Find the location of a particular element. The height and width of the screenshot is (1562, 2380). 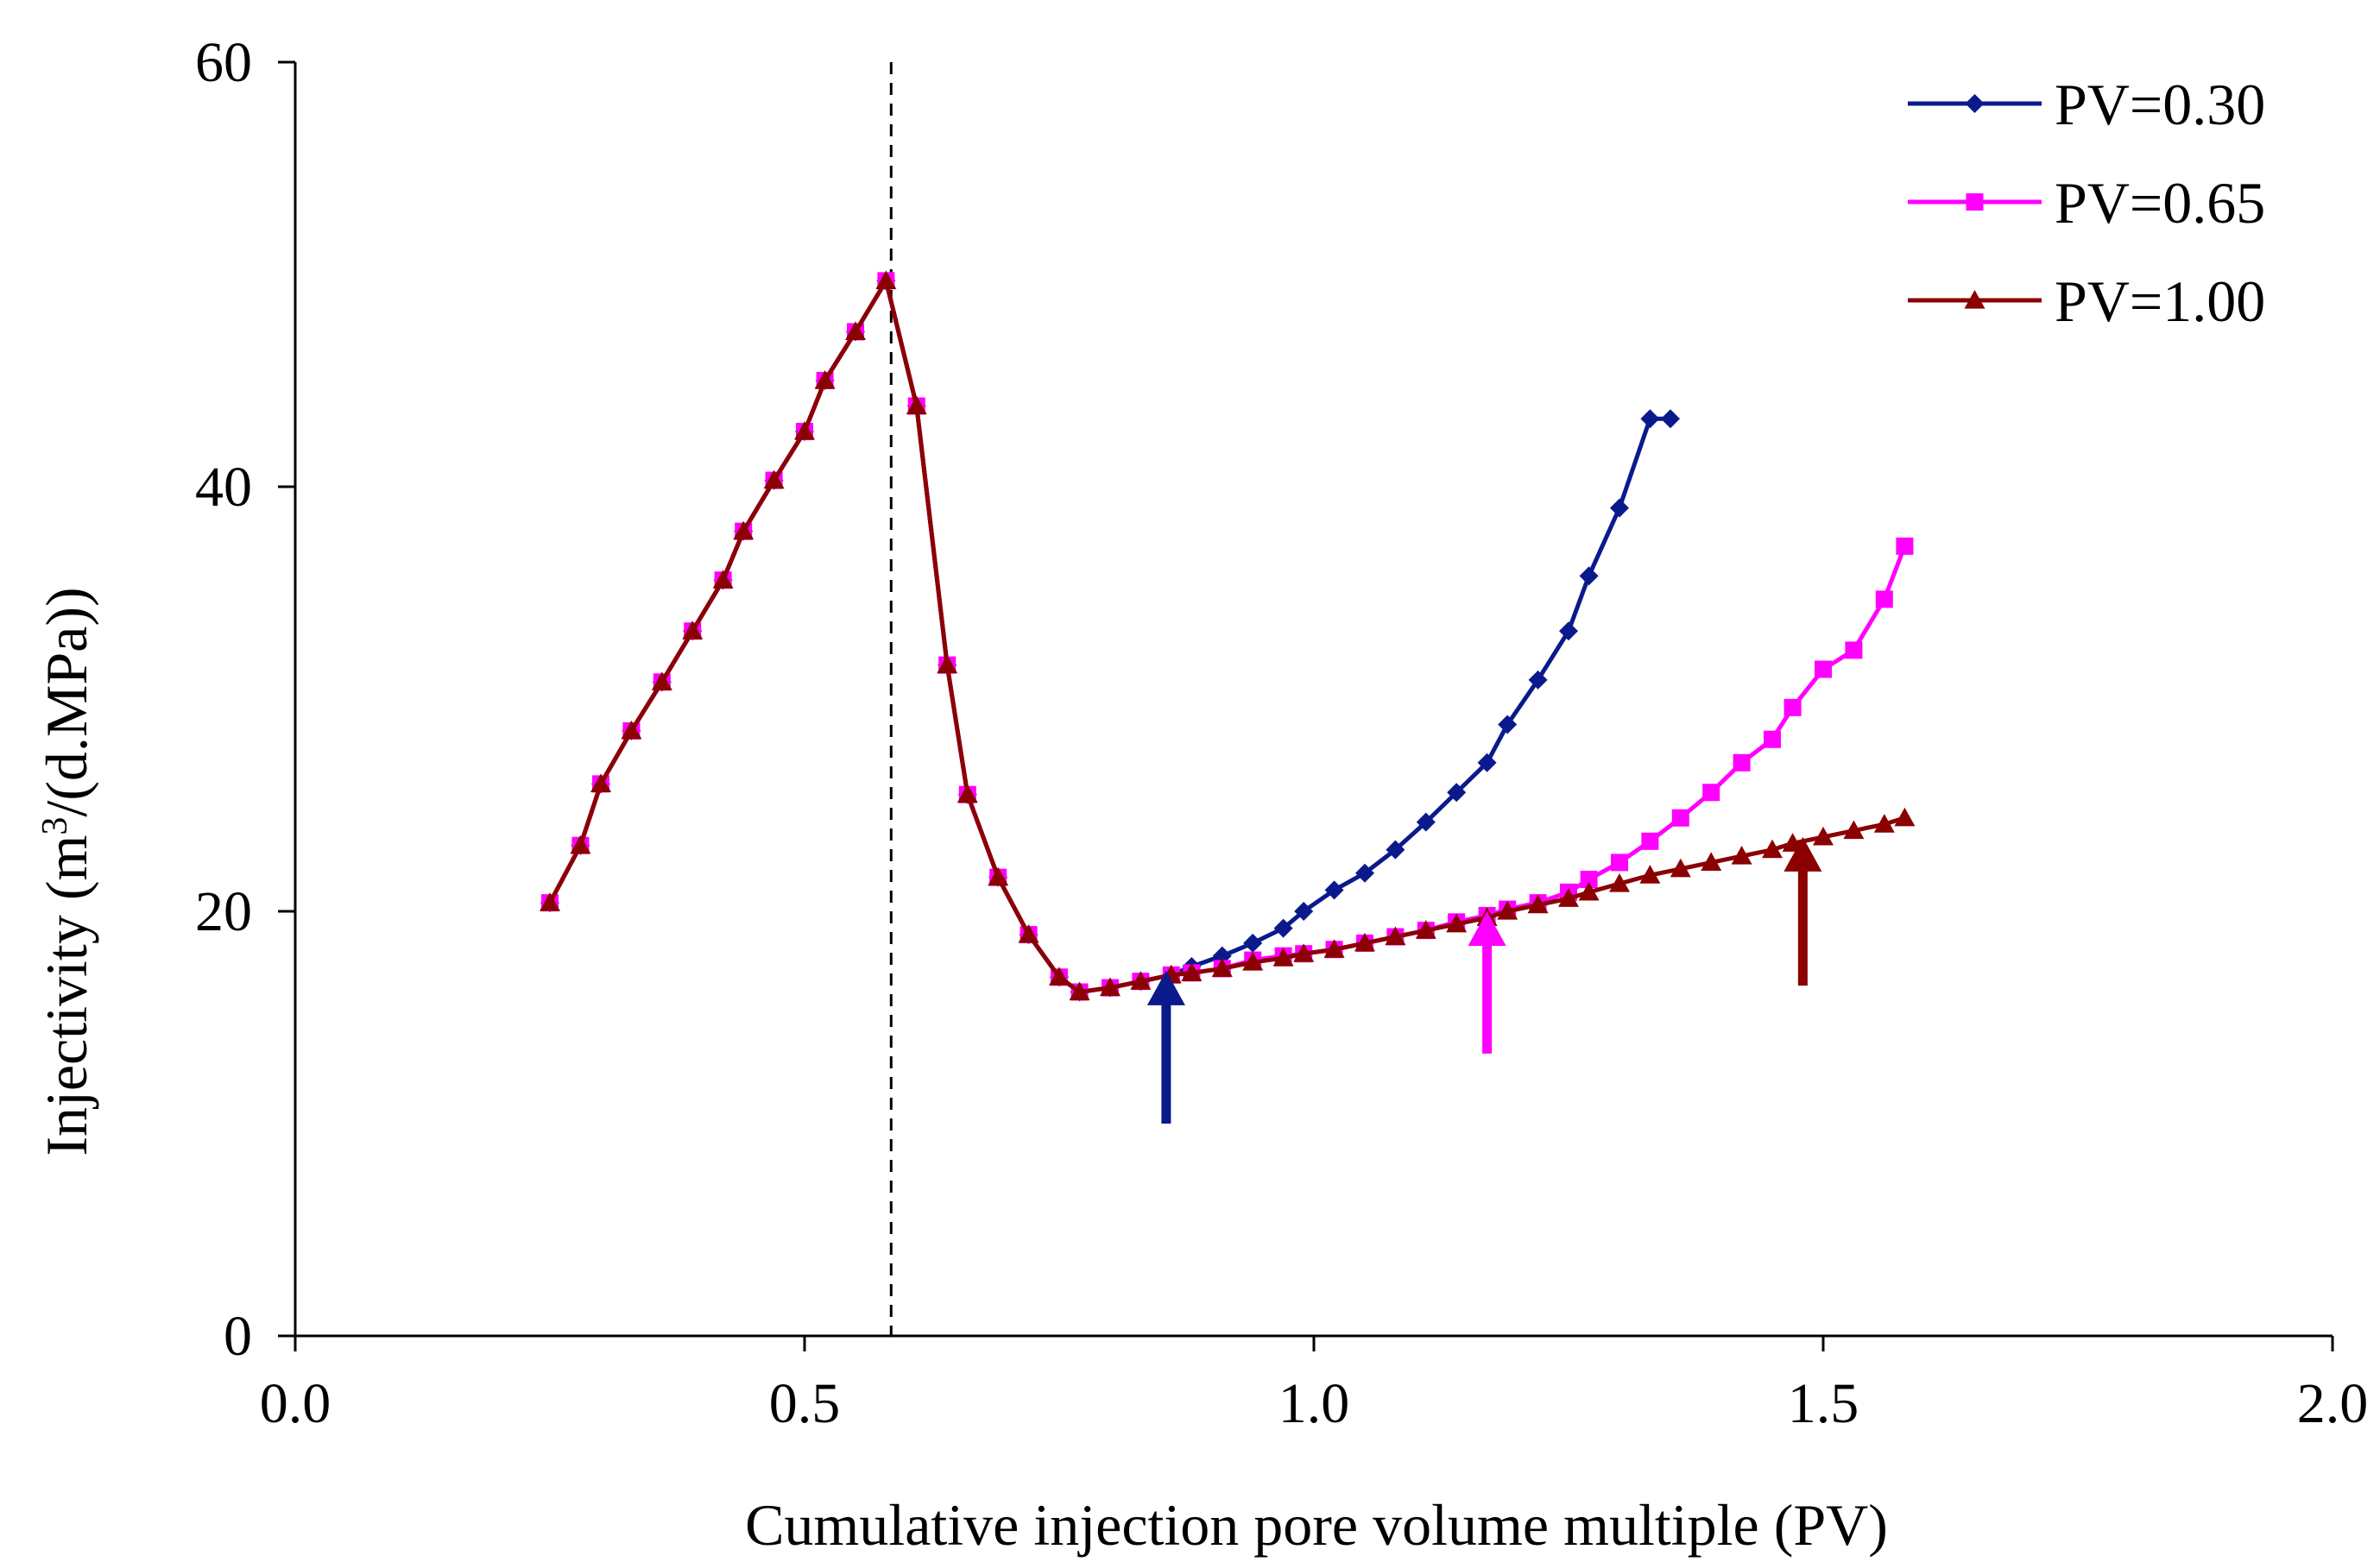

y-tick-label: 0 is located at coordinates (238, 1336).